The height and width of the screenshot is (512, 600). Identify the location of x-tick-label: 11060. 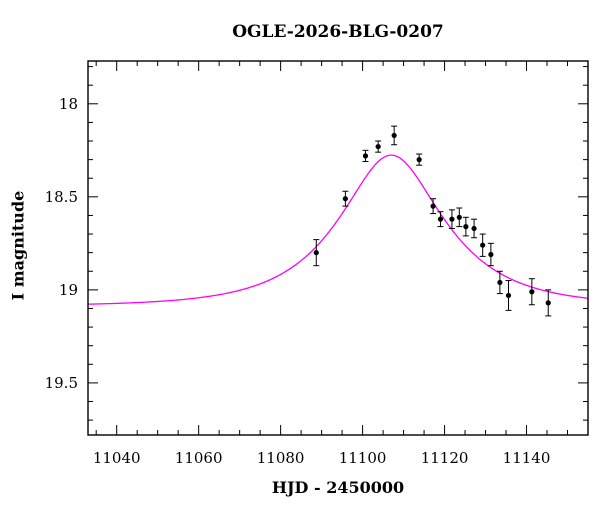
(199, 458).